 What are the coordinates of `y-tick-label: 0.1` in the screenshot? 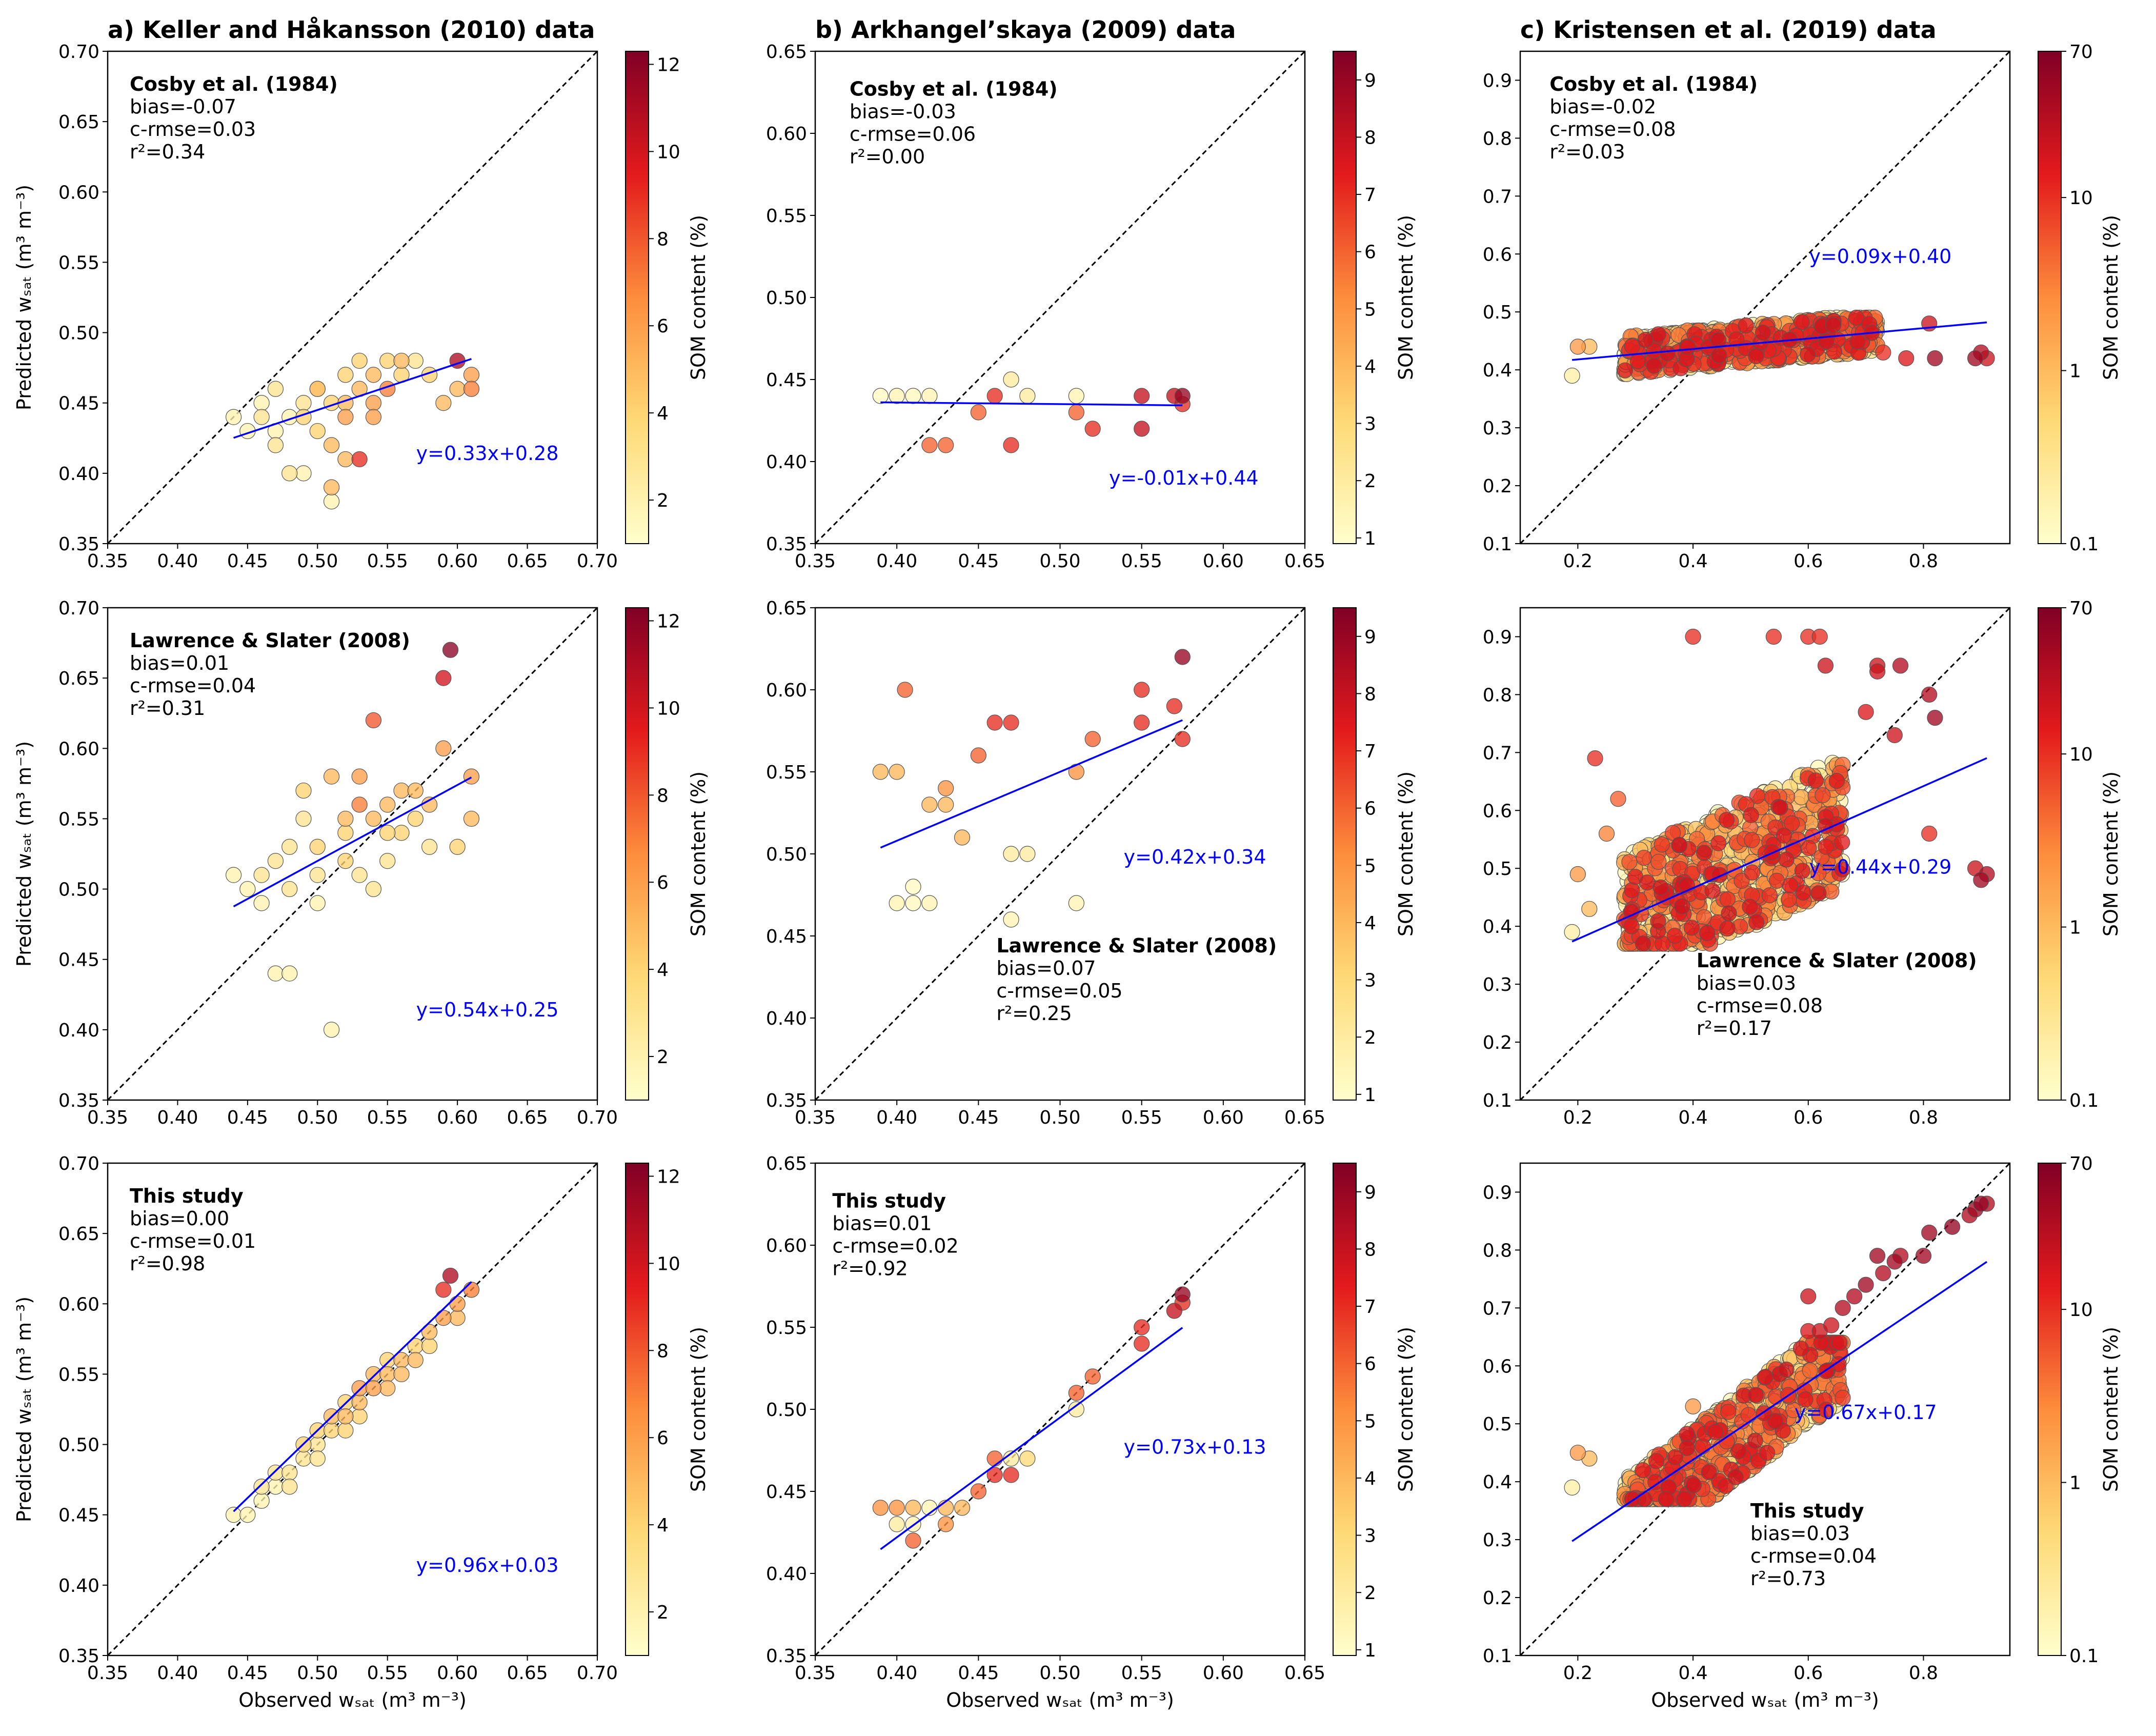 It's located at (1497, 1656).